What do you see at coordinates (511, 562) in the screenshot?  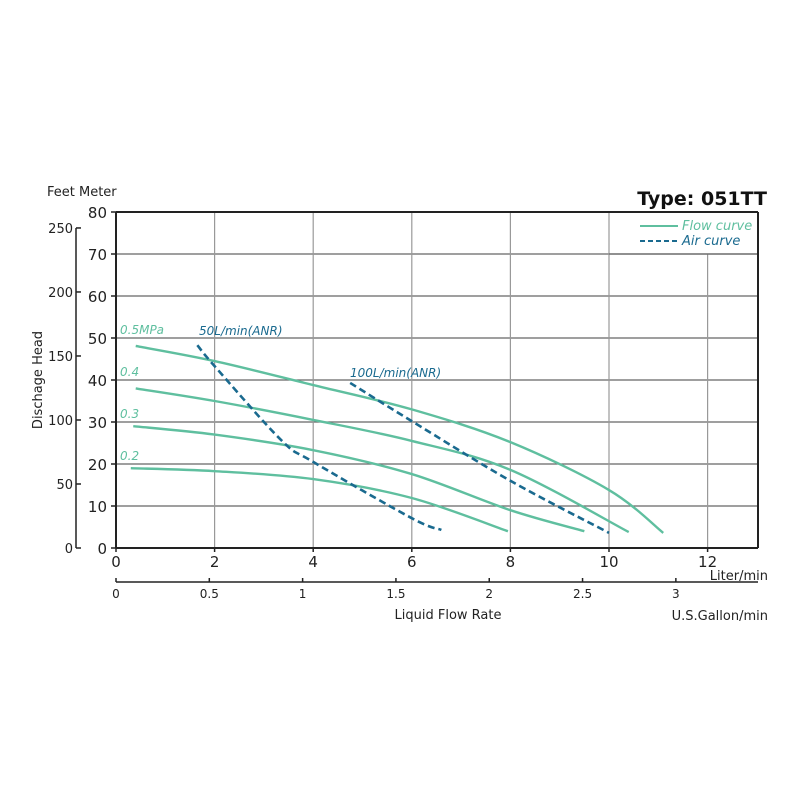 I see `x-tick-liter: 8` at bounding box center [511, 562].